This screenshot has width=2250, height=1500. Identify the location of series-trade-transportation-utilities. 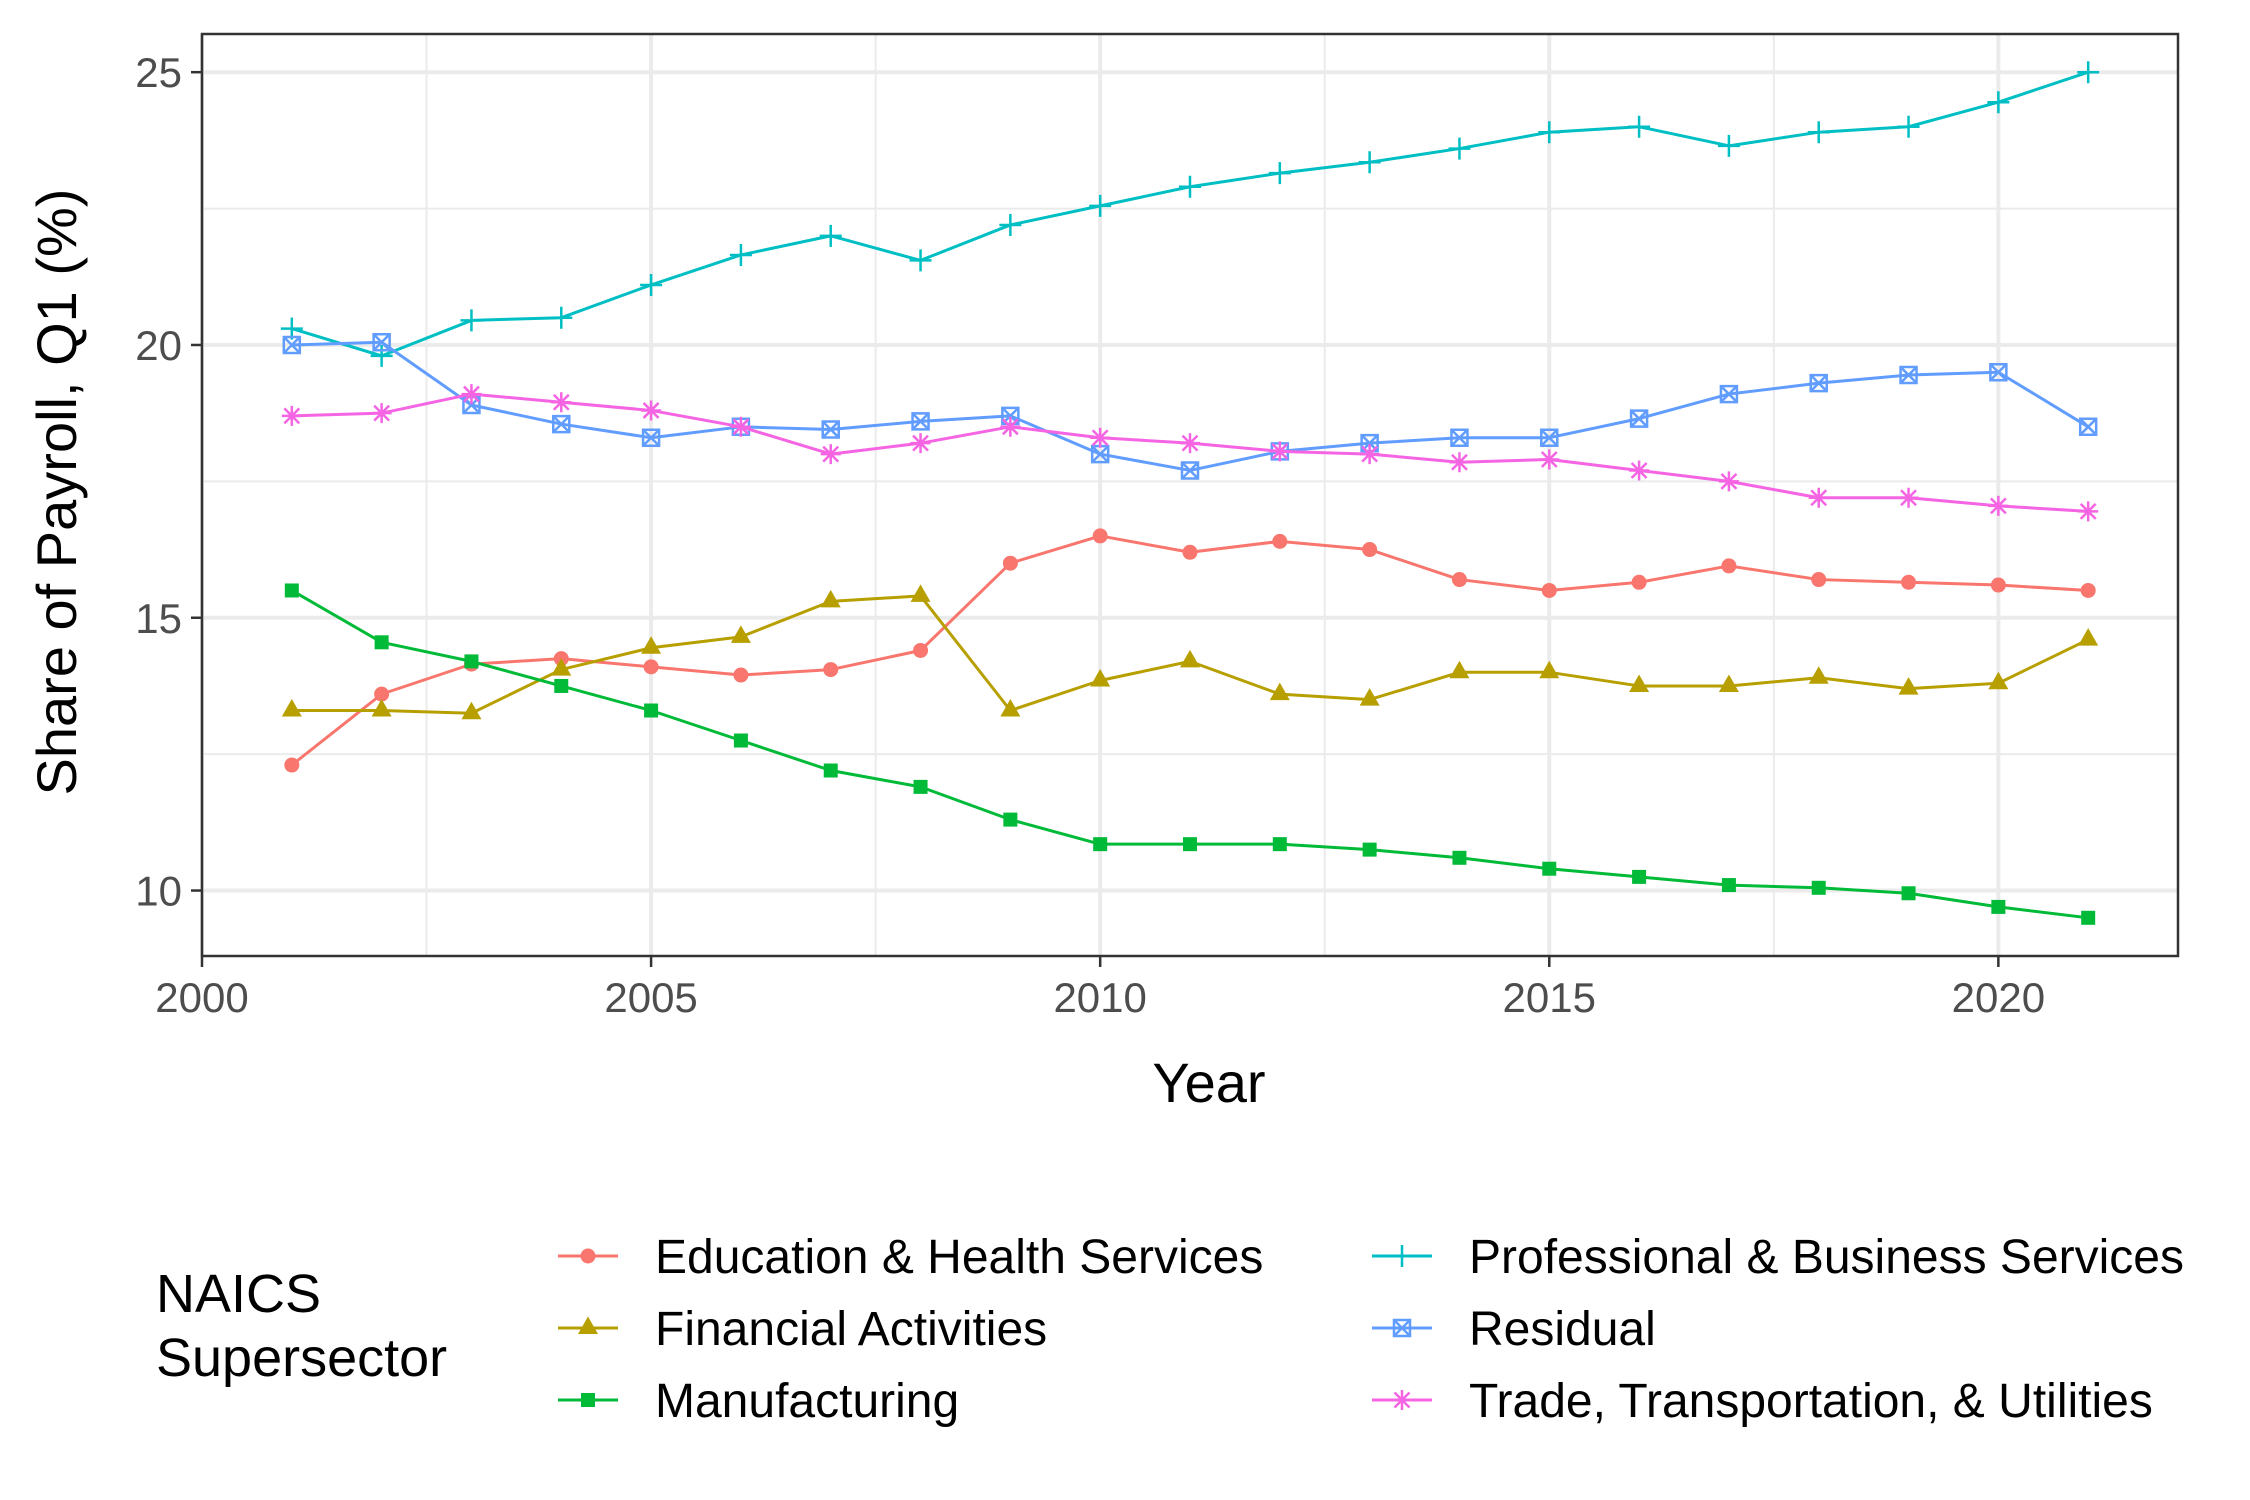
(1190, 453).